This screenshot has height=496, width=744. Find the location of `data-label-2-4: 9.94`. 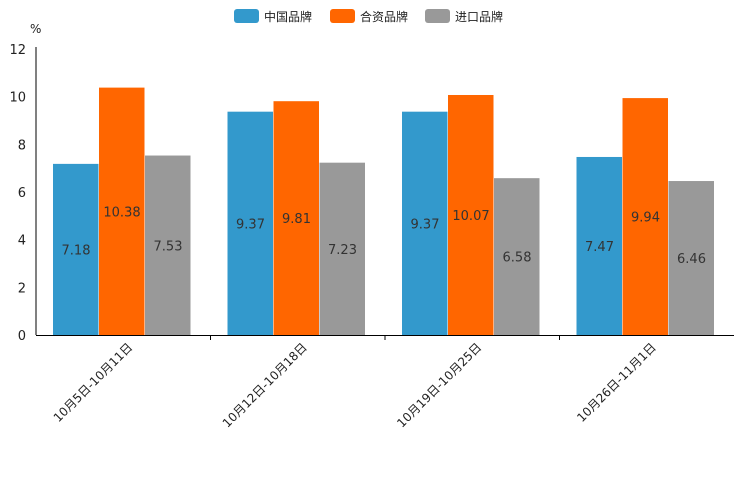

data-label-2-4: 9.94 is located at coordinates (645, 218).